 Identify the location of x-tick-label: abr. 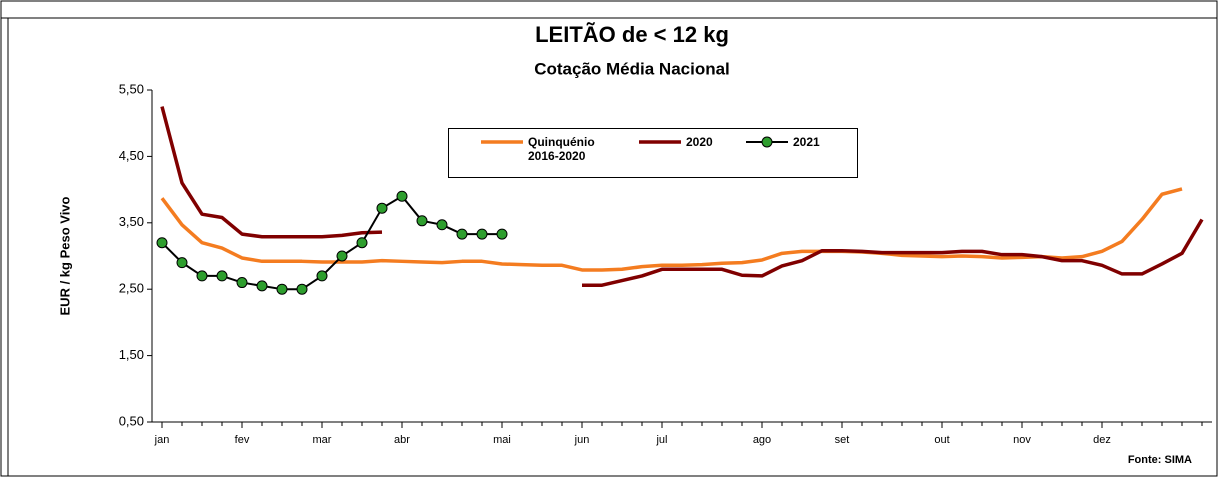
(402, 440).